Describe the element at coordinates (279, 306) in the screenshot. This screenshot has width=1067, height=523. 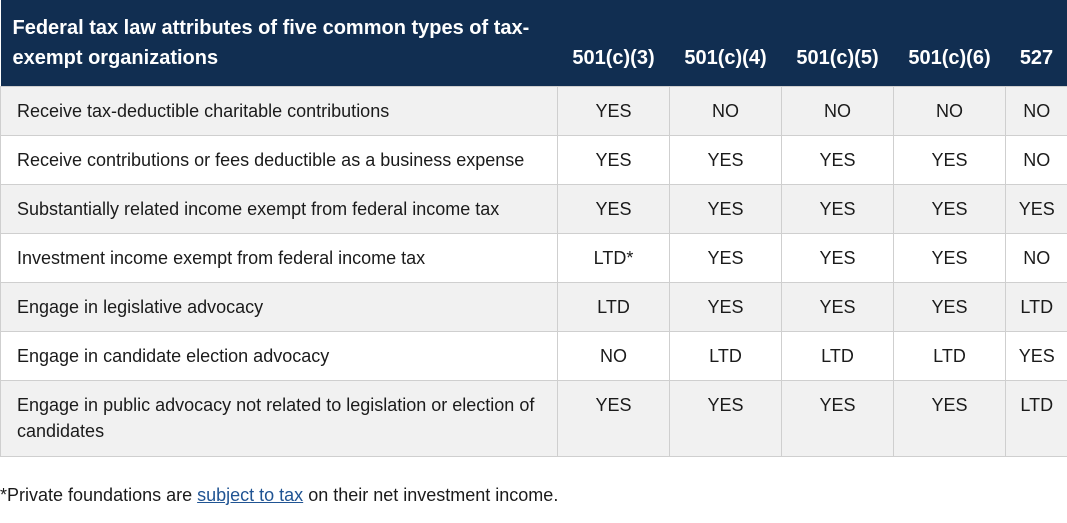
I see `row-label: Engage in legislative advocacy` at that location.